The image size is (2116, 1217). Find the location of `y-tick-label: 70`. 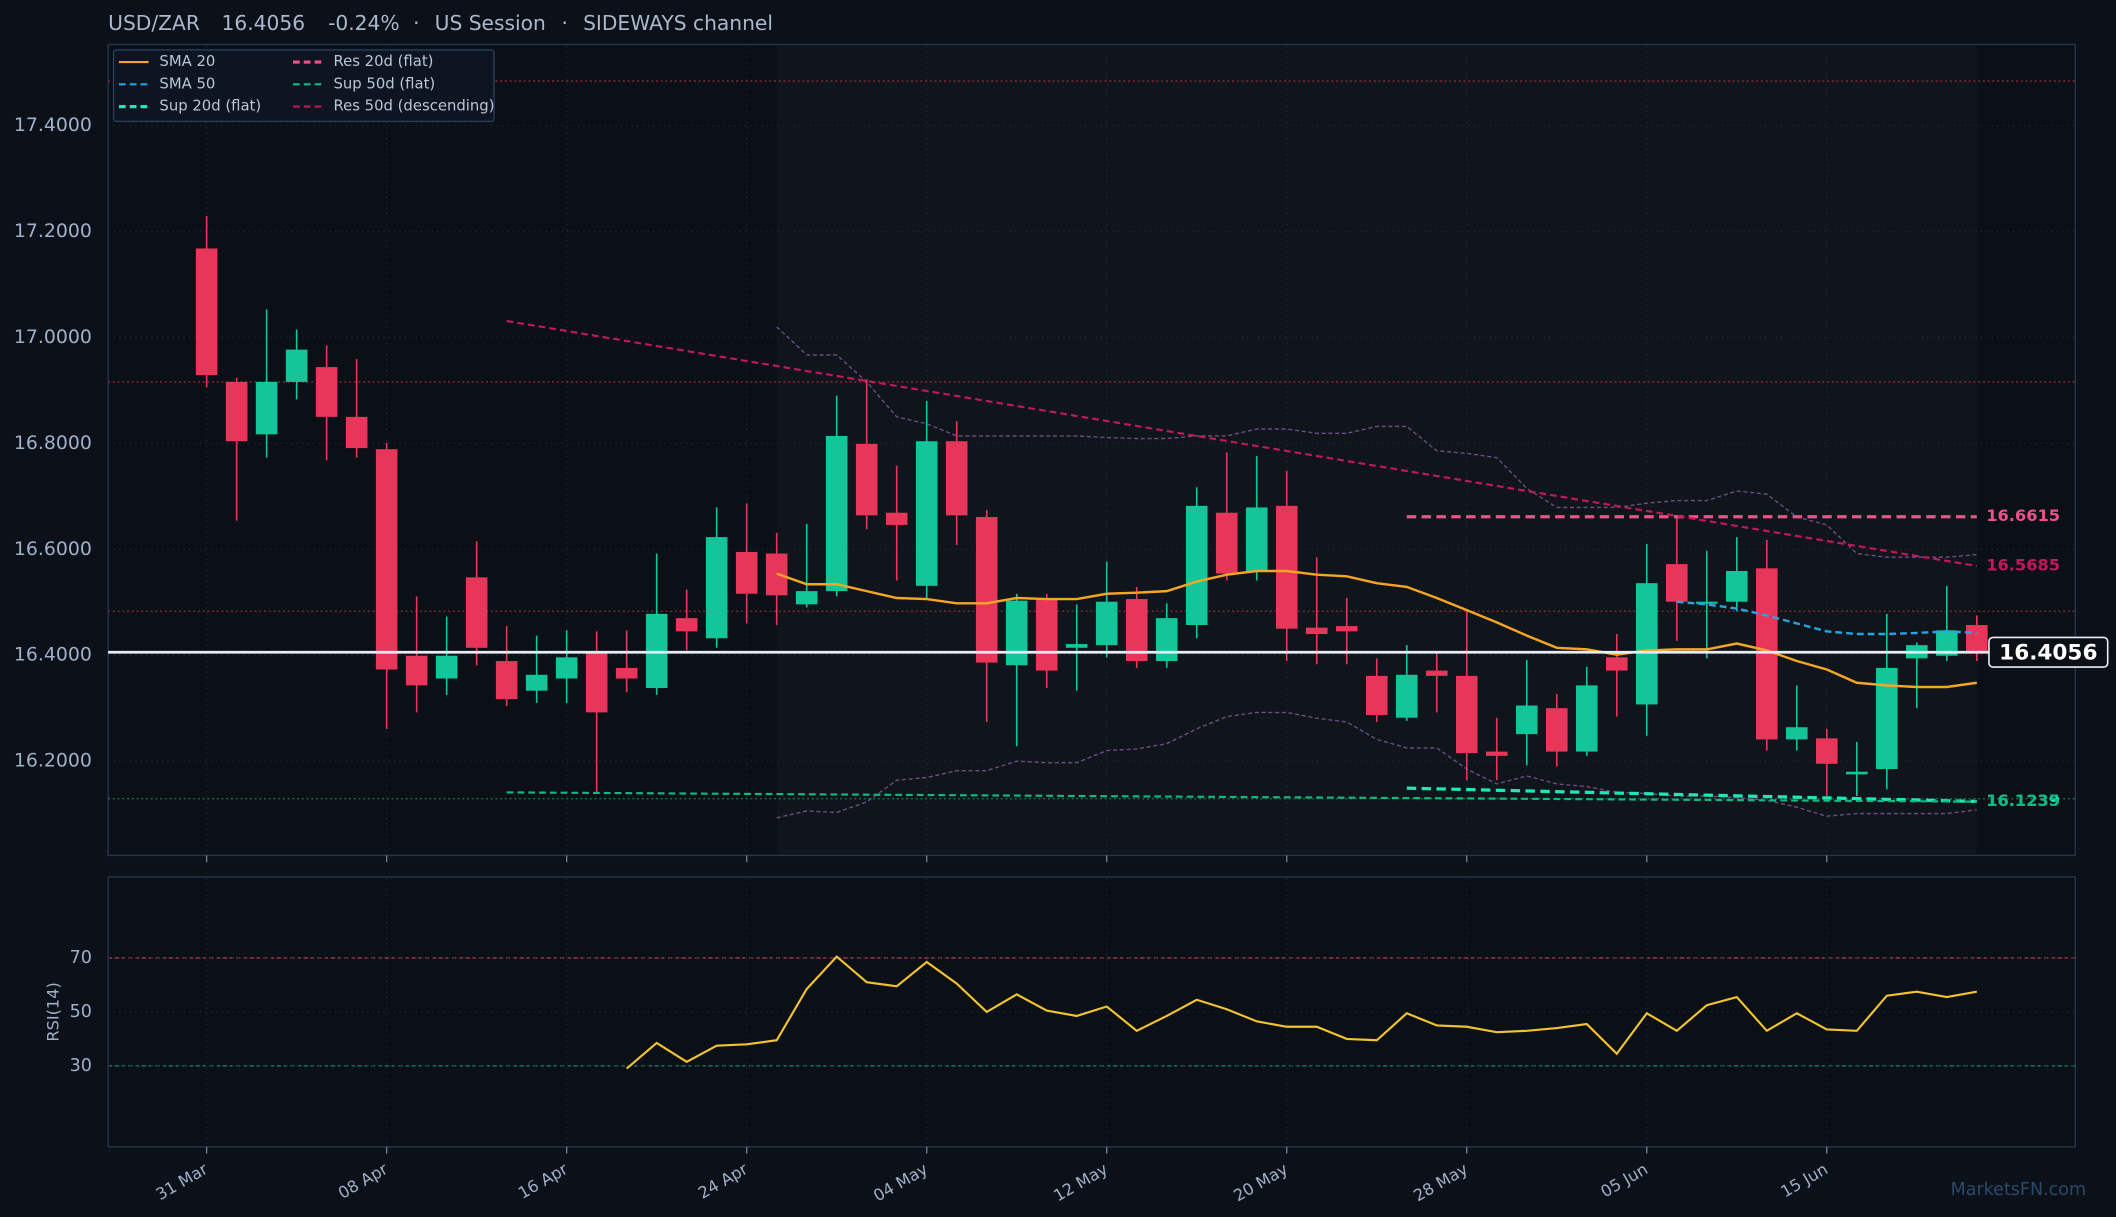

y-tick-label: 70 is located at coordinates (81, 958).